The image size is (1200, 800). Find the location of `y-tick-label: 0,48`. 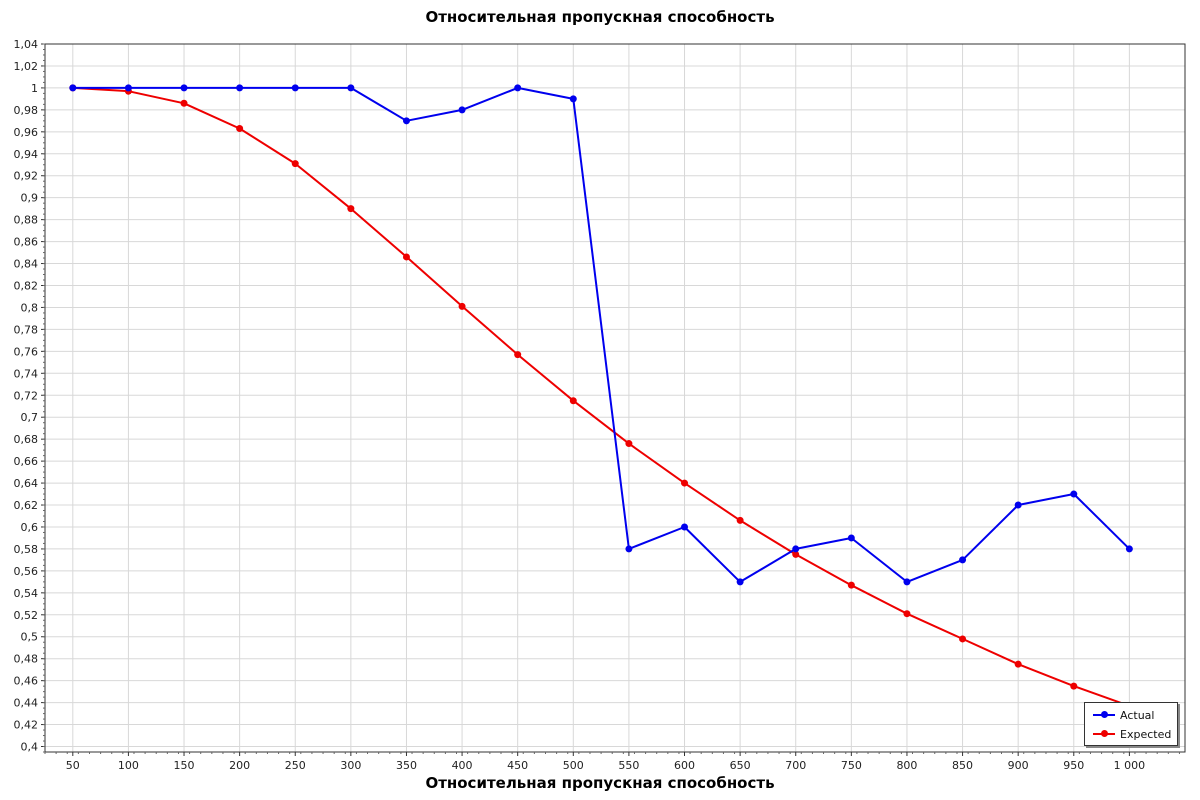

y-tick-label: 0,48 is located at coordinates (26, 659).